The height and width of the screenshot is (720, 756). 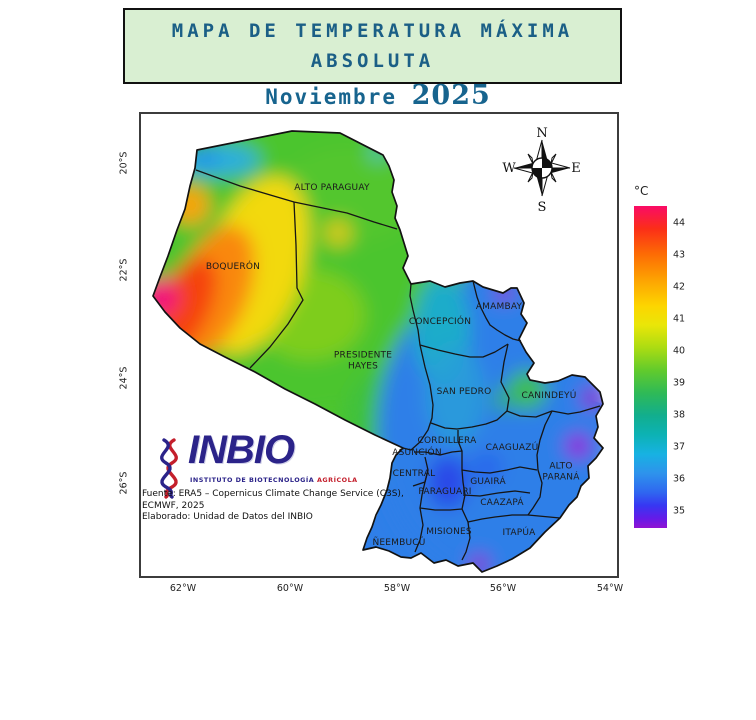 What do you see at coordinates (363, 361) in the screenshot?
I see `dept-label-presidente-hayes: PRESIDENTE HAYES` at bounding box center [363, 361].